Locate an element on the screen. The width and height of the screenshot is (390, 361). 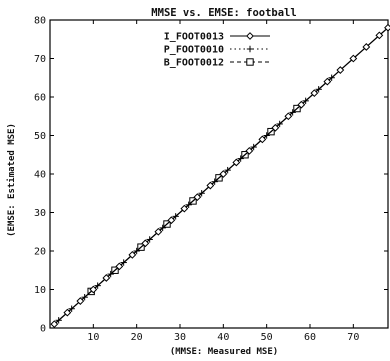
legend-entry: P_FOOT0010 is located at coordinates (217, 50).